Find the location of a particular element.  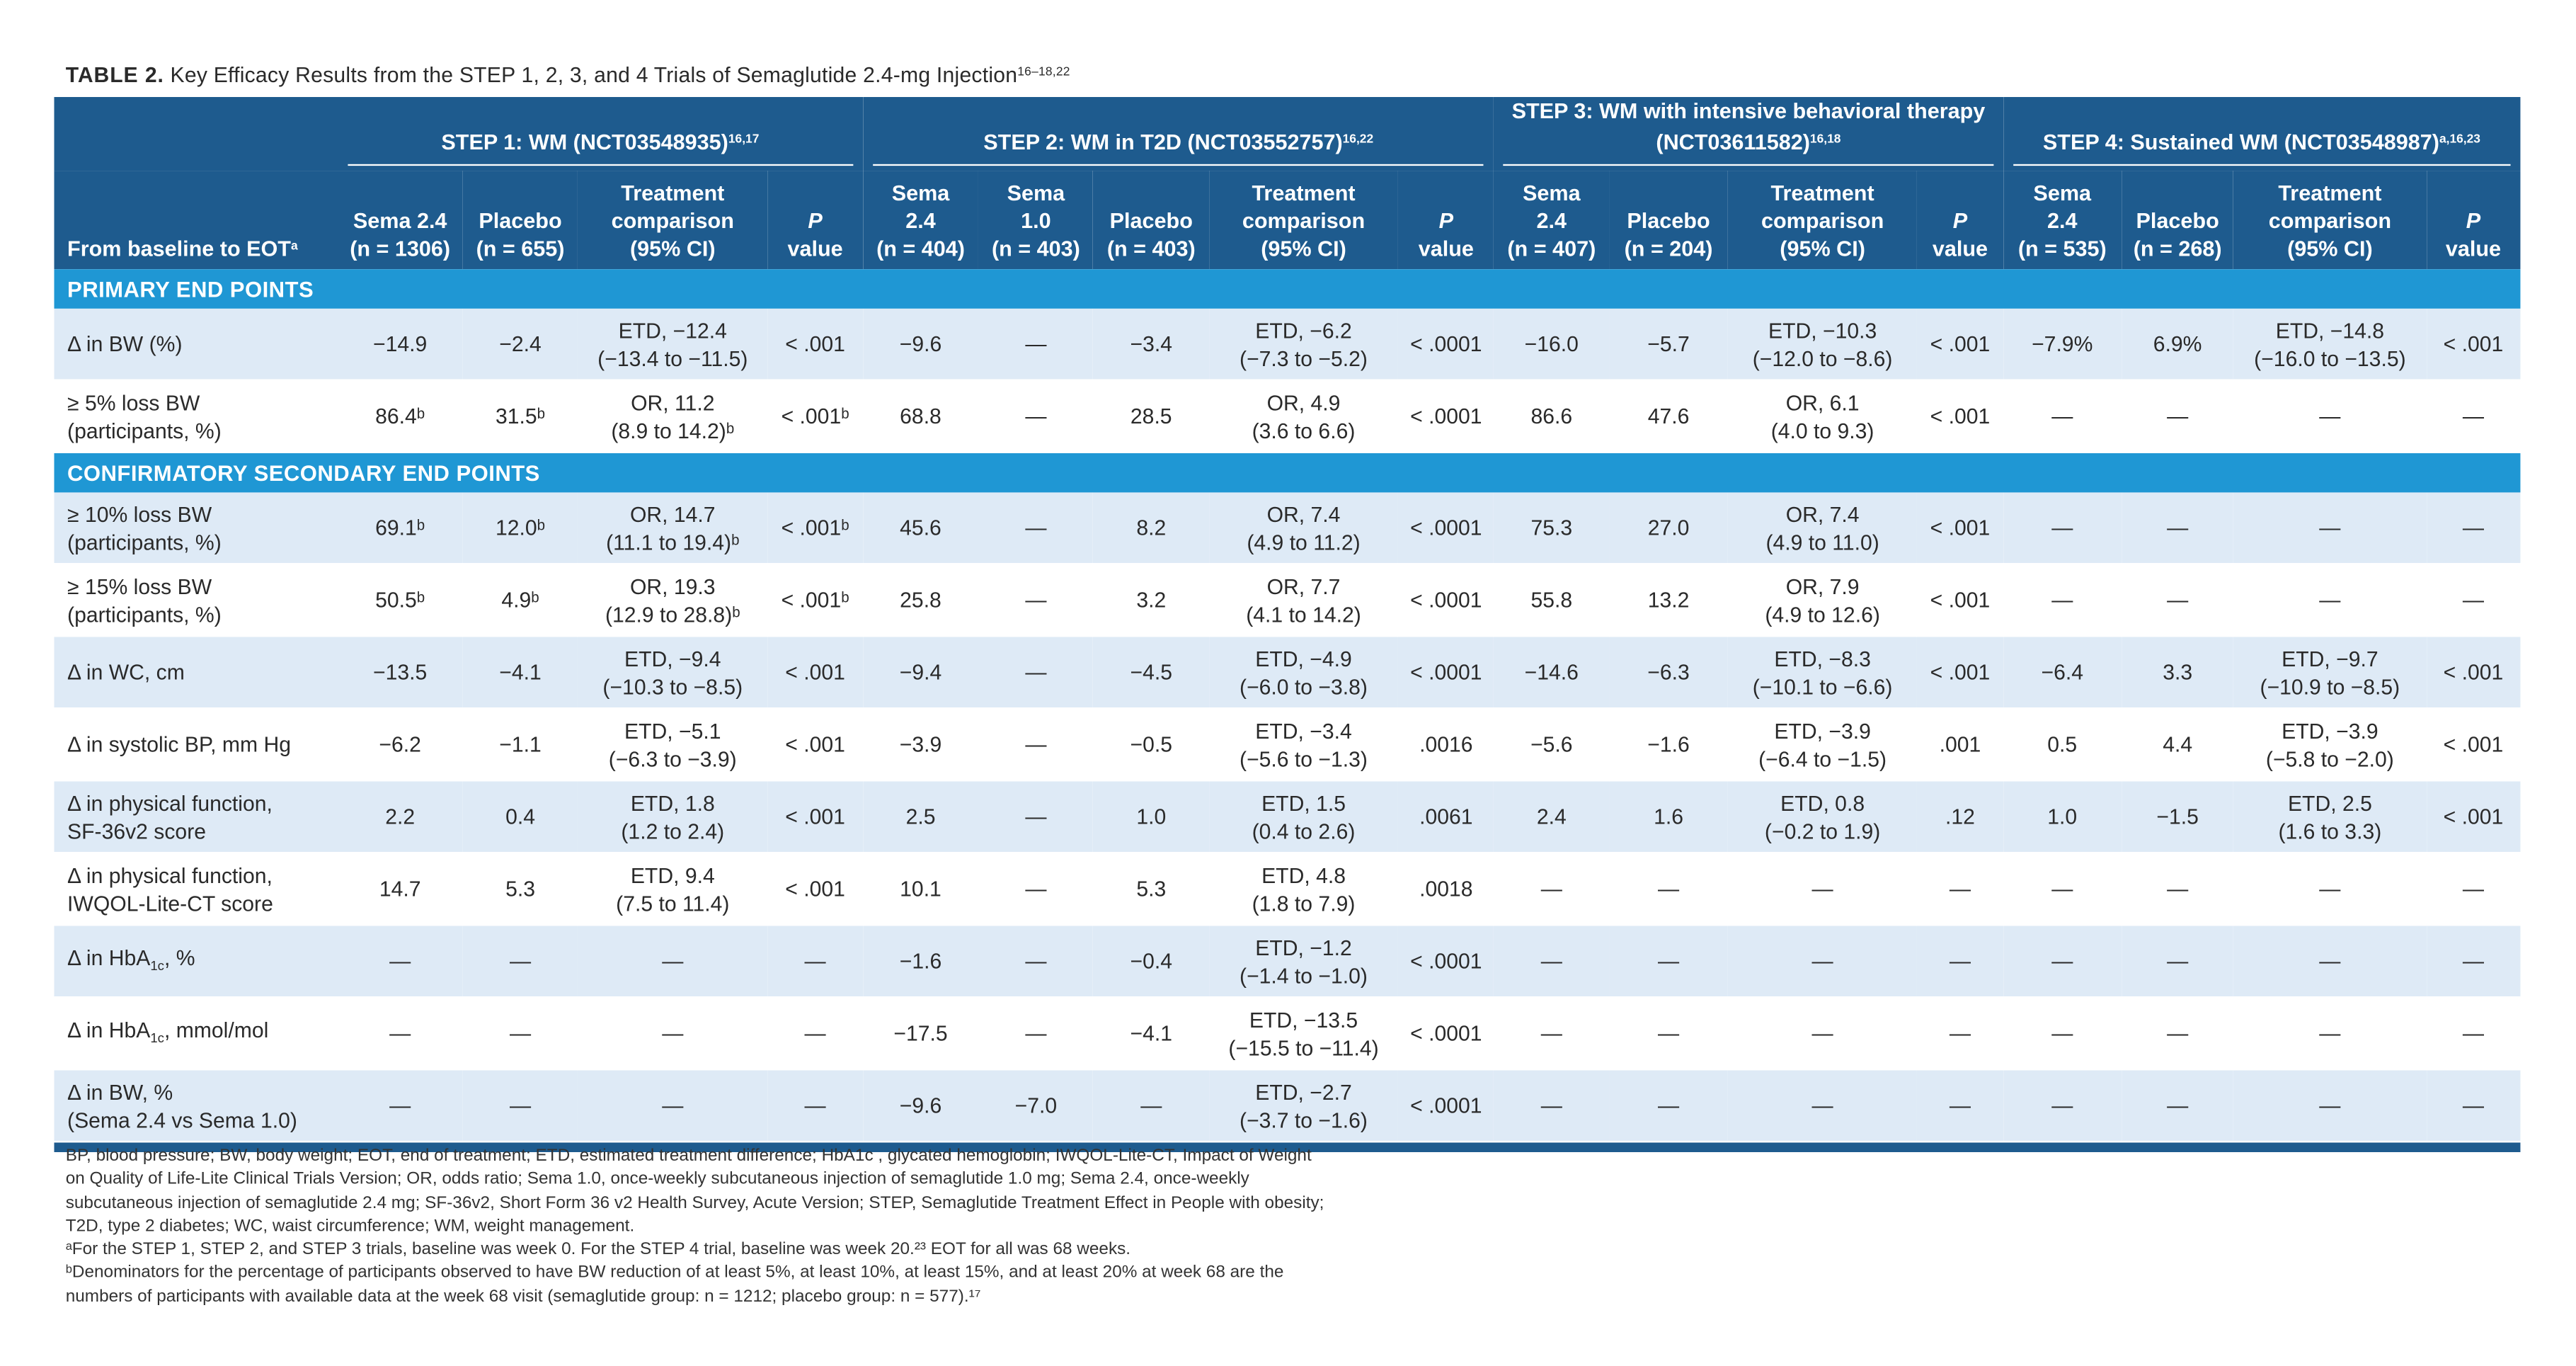

table-end-rule-cell is located at coordinates (1287, 1147).